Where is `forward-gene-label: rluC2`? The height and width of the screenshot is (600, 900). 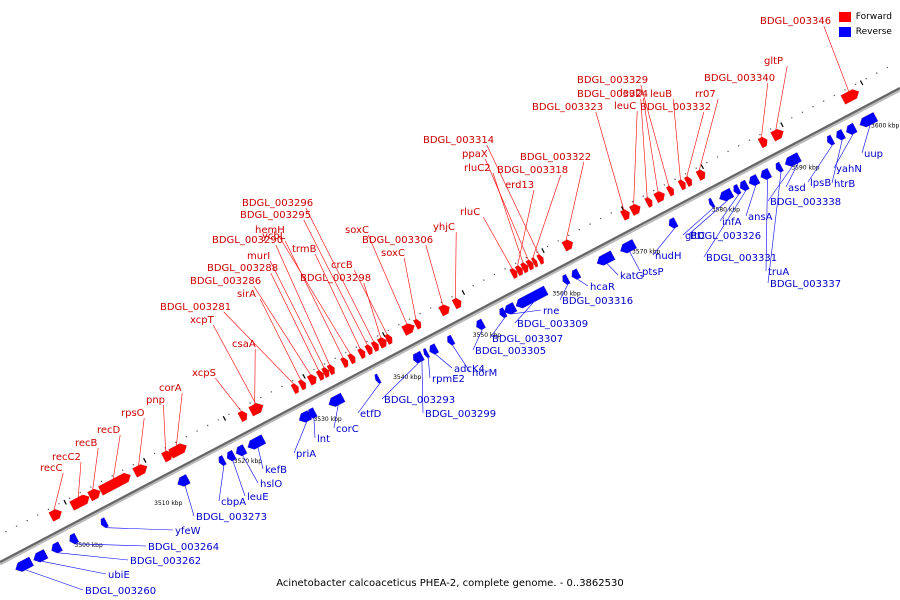 forward-gene-label: rluC2 is located at coordinates (477, 168).